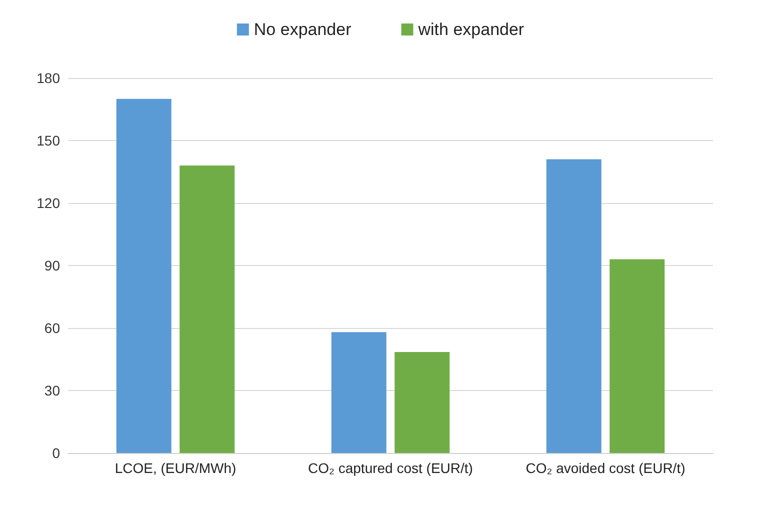 This screenshot has height=525, width=763. I want to click on x-tick-label: CO₂ captured cost (EUR/t), so click(390, 468).